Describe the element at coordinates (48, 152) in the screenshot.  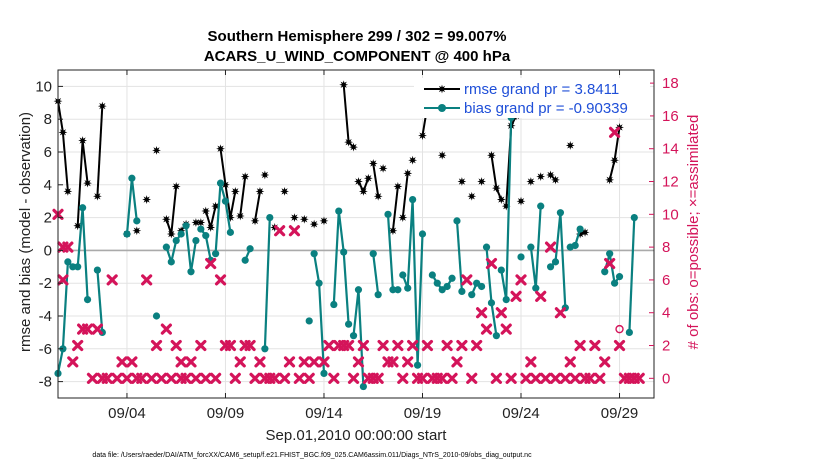
I see `y-tick-label: 6` at that location.